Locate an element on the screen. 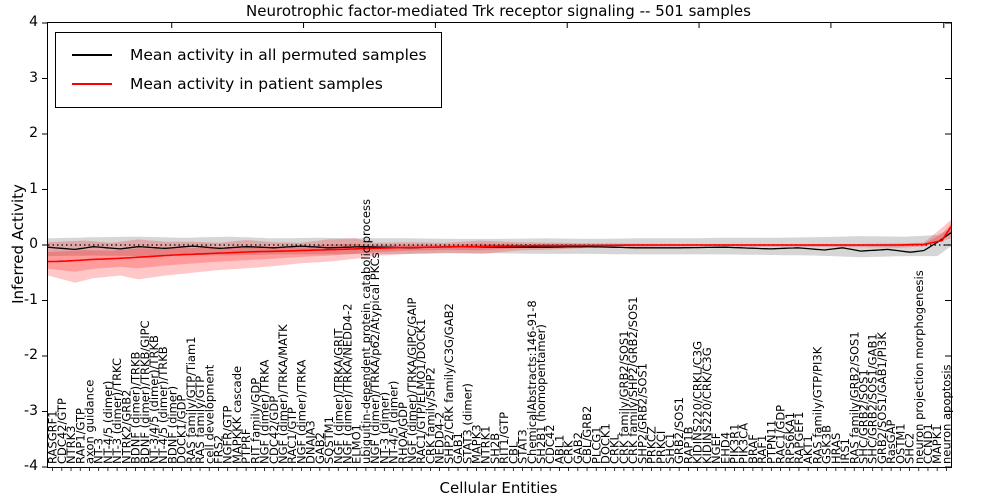 This screenshot has height=500, width=1000. entity-label: DOCK1 is located at coordinates (606, 443).